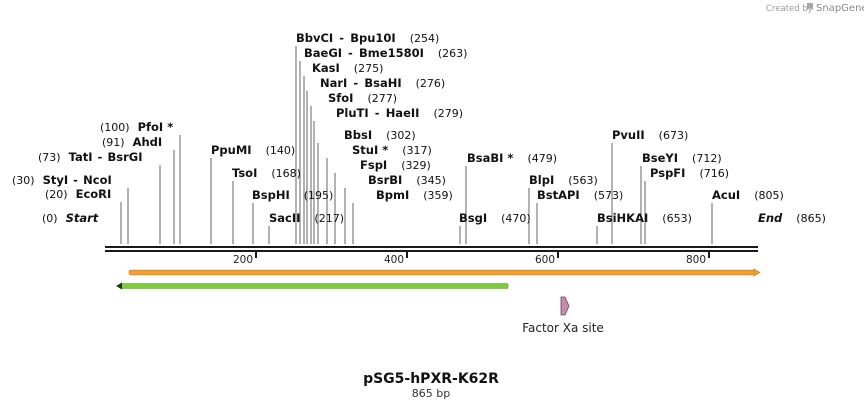 Image resolution: width=864 pixels, height=409 pixels. I want to click on site-position: (195), so click(319, 195).